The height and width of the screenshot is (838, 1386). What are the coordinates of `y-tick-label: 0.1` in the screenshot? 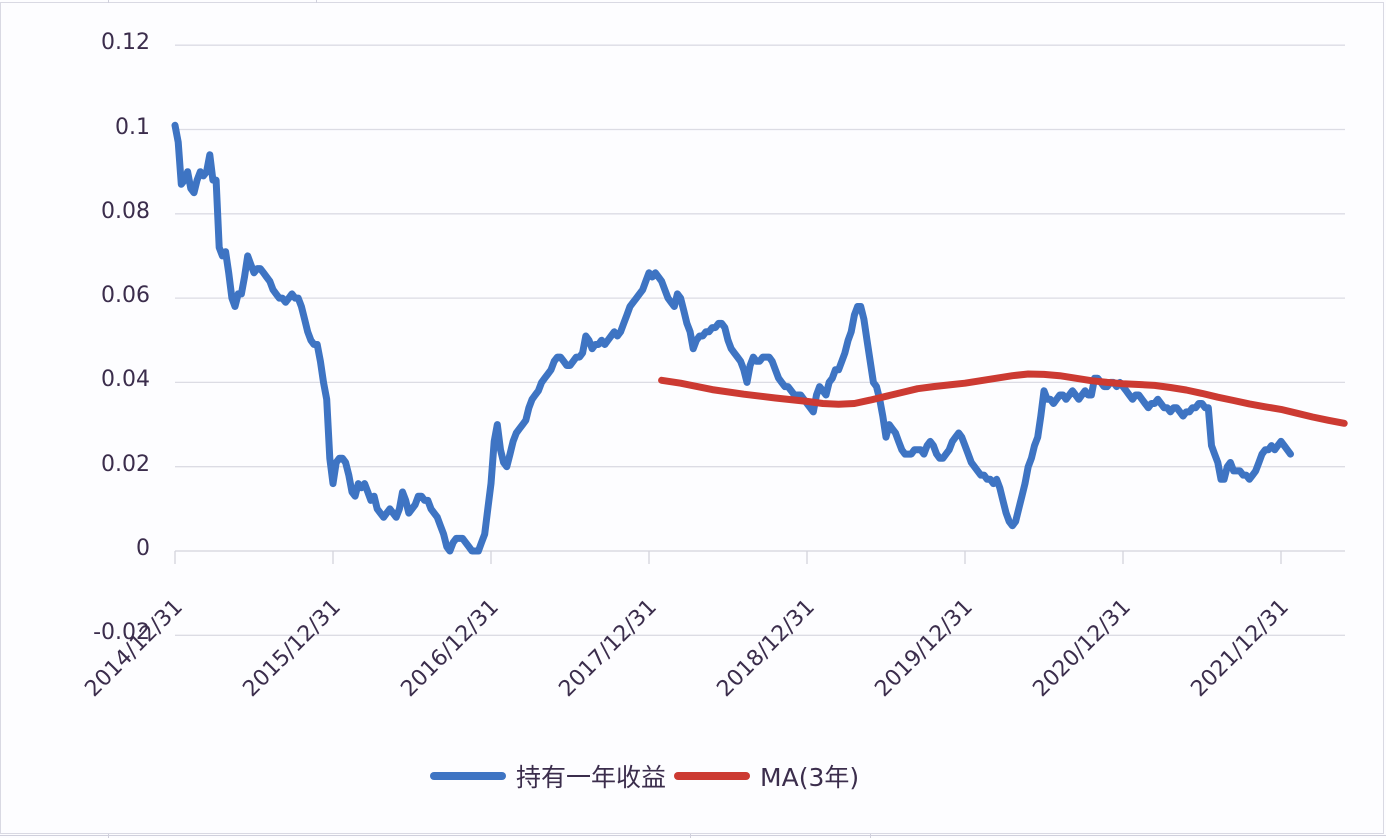 It's located at (132, 127).